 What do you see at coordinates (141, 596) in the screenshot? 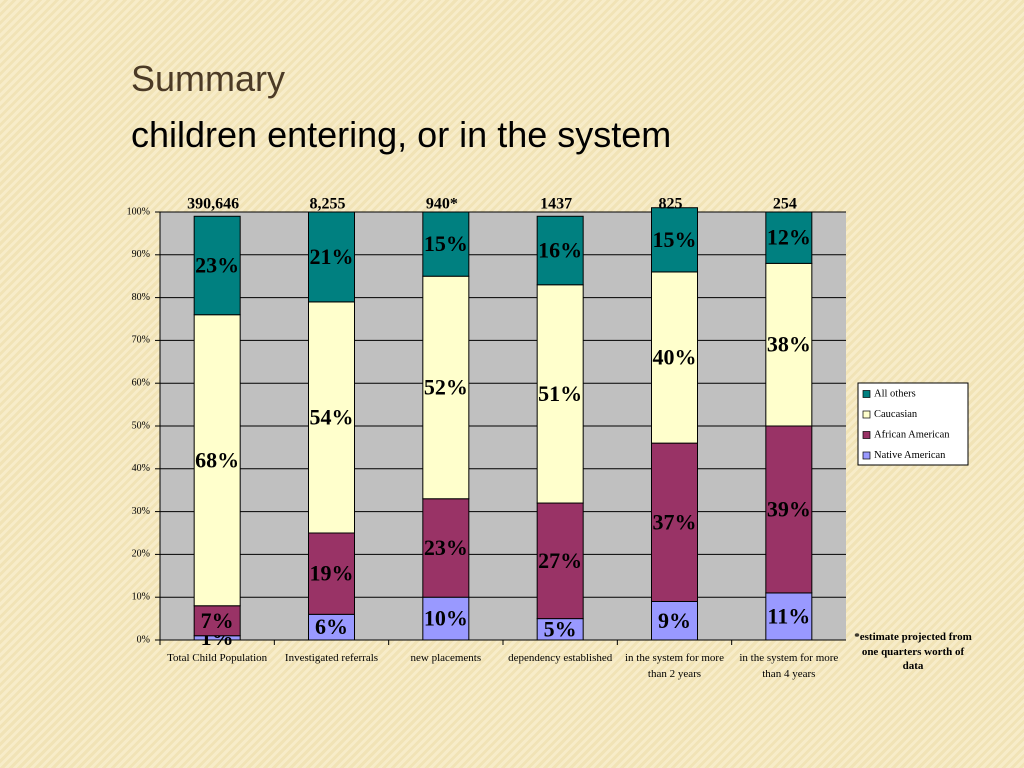
I see `y-tick-label: 10%` at bounding box center [141, 596].